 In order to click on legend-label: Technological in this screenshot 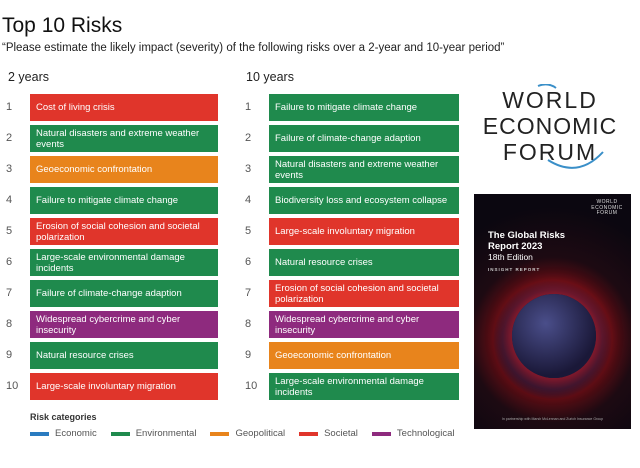, I will do `click(425, 433)`.